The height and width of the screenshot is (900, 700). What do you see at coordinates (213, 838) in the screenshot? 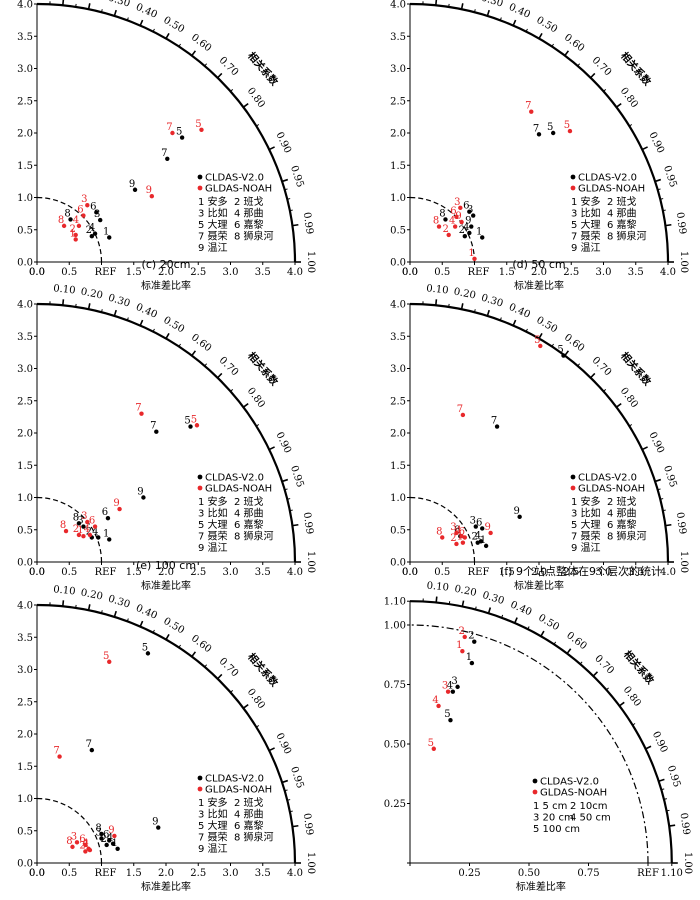
I see `legend-station: 7 聂荣` at bounding box center [213, 838].